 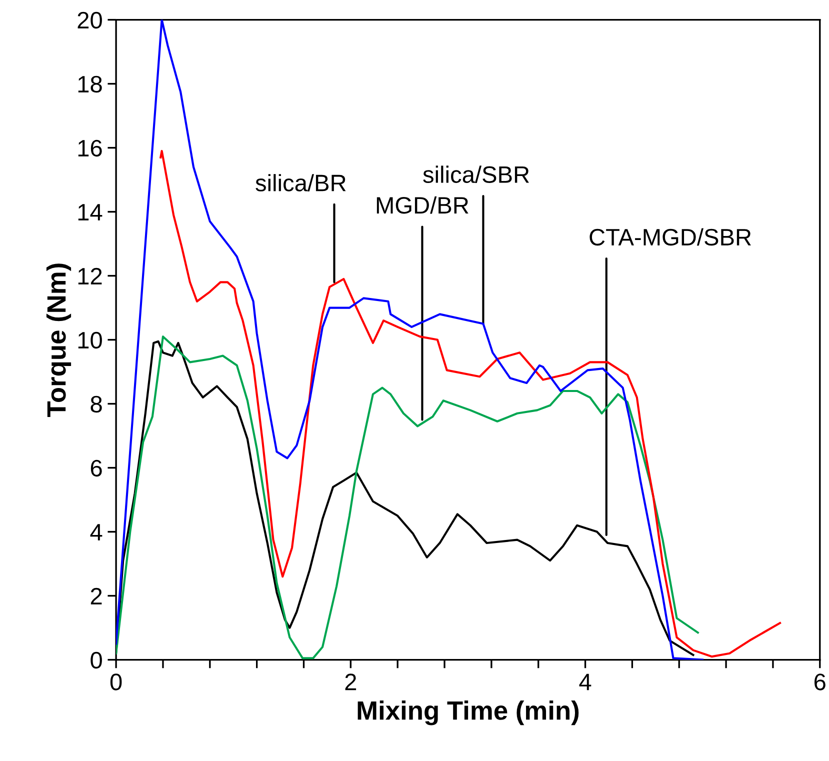 What do you see at coordinates (90, 148) in the screenshot?
I see `y-tick-label: 16` at bounding box center [90, 148].